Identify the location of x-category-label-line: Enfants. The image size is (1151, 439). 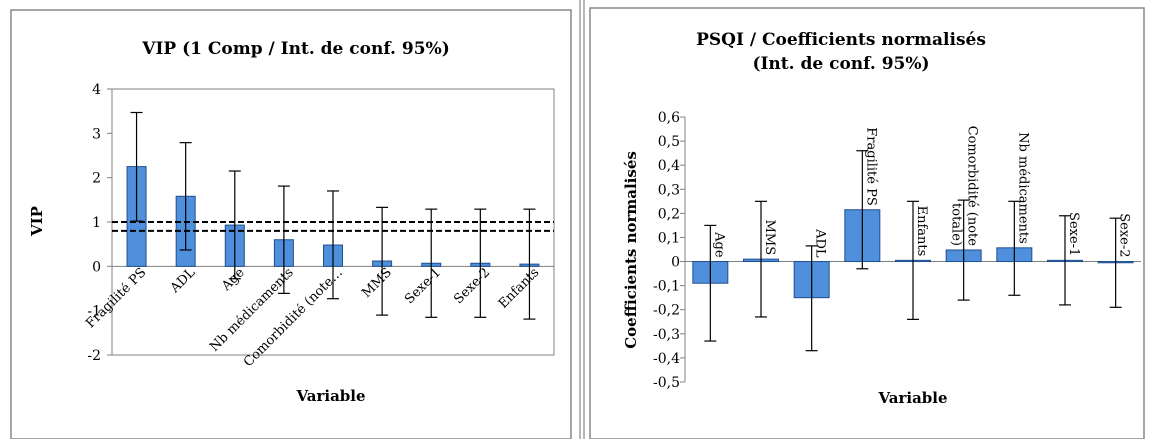
(921, 231).